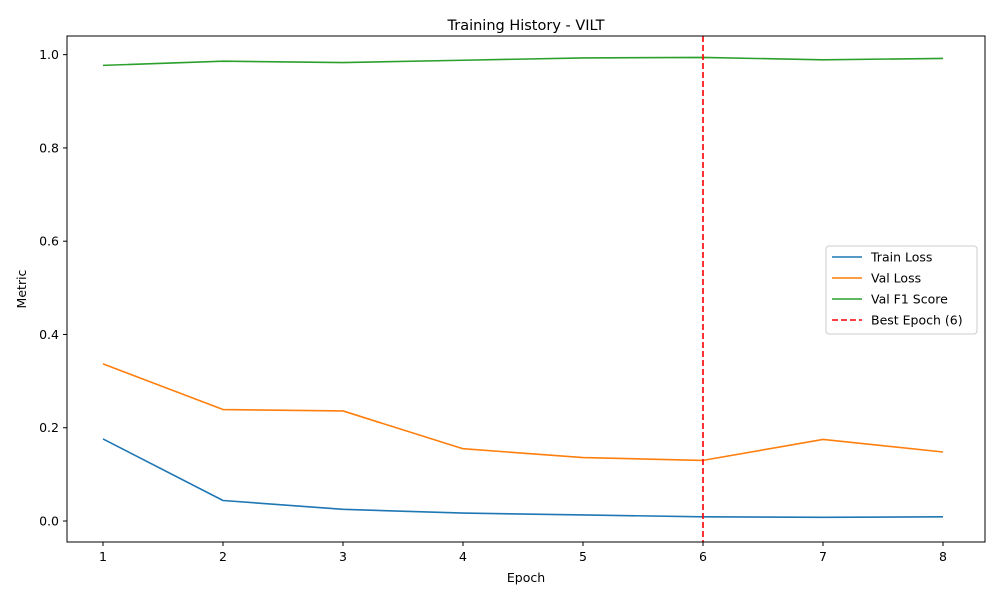 The width and height of the screenshot is (1000, 600). What do you see at coordinates (523, 478) in the screenshot?
I see `series-line-train-loss` at bounding box center [523, 478].